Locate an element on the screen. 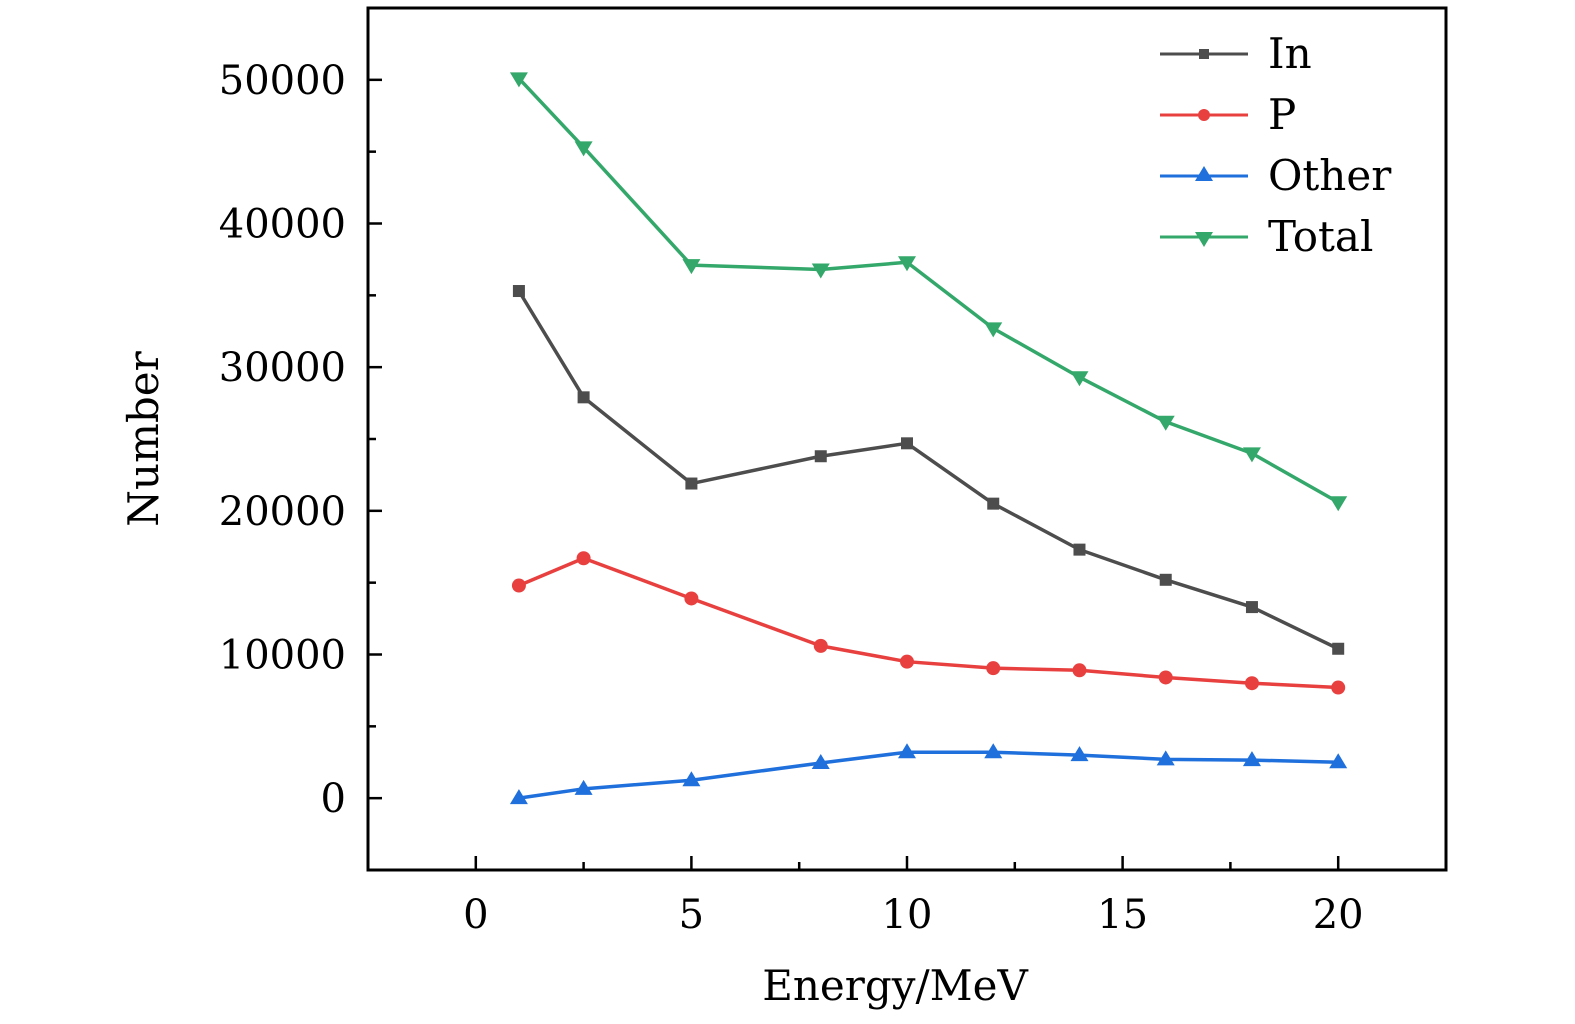  y-tick-label: 50000 is located at coordinates (282, 81).